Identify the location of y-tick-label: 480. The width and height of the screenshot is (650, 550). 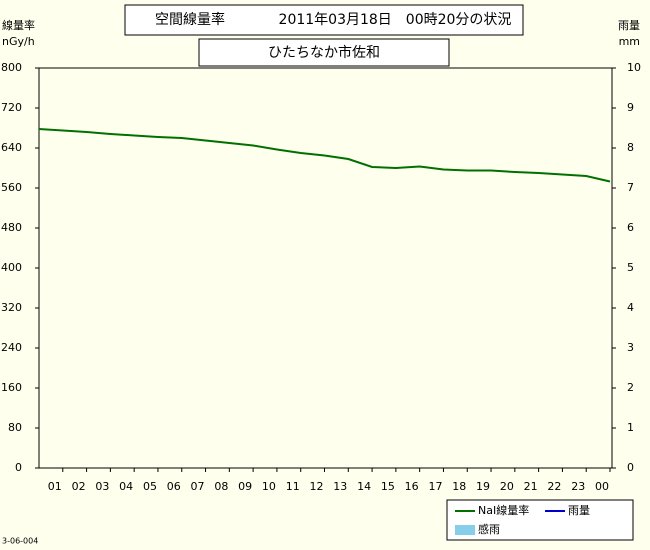
(11, 227).